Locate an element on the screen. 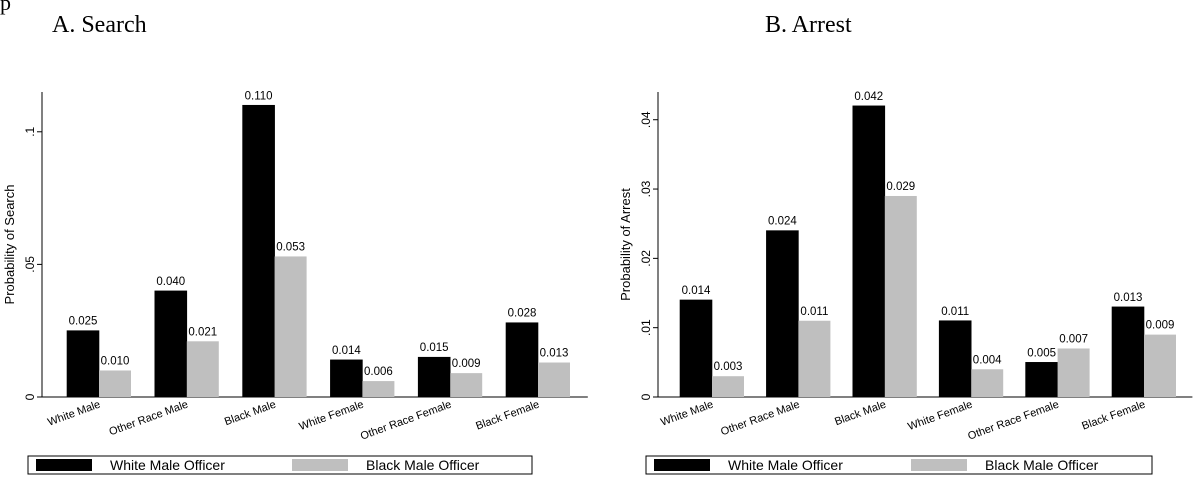 The width and height of the screenshot is (1204, 502). y-axis-label: Probability of Search is located at coordinates (9, 245).